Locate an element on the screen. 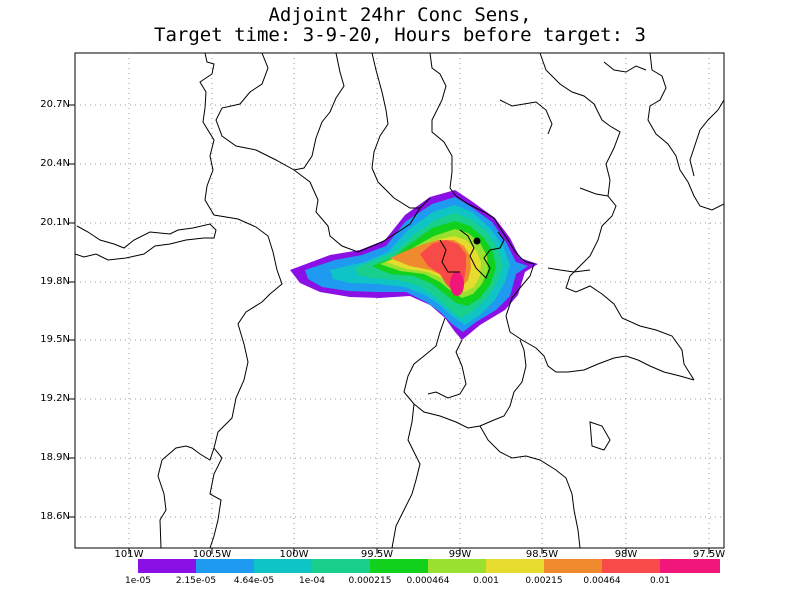  y-tick-label: 19.5N is located at coordinates (55, 339).